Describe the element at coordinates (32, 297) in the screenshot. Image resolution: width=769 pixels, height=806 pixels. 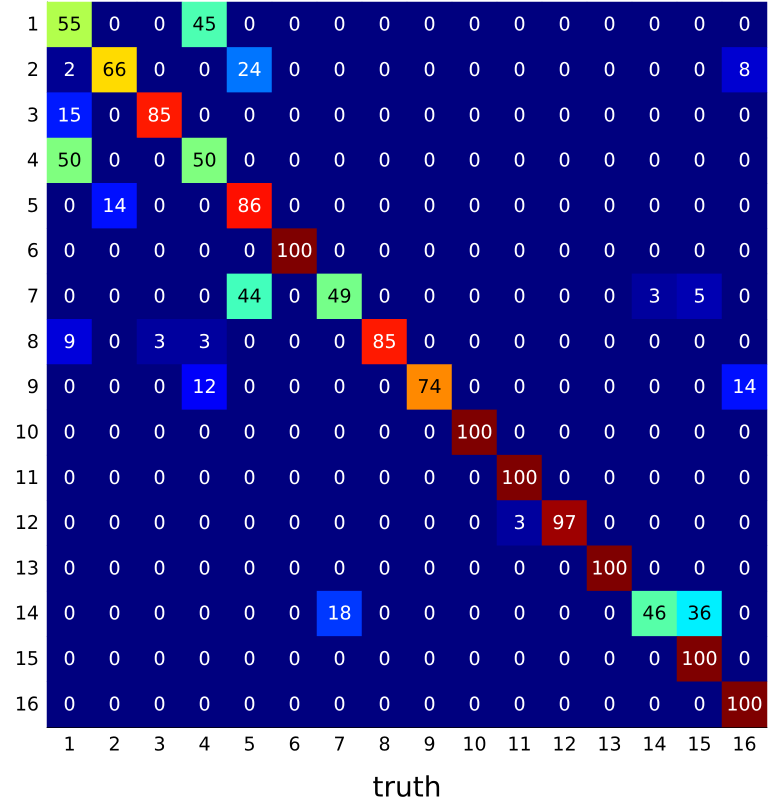
I see `y-tick-label: 7` at that location.